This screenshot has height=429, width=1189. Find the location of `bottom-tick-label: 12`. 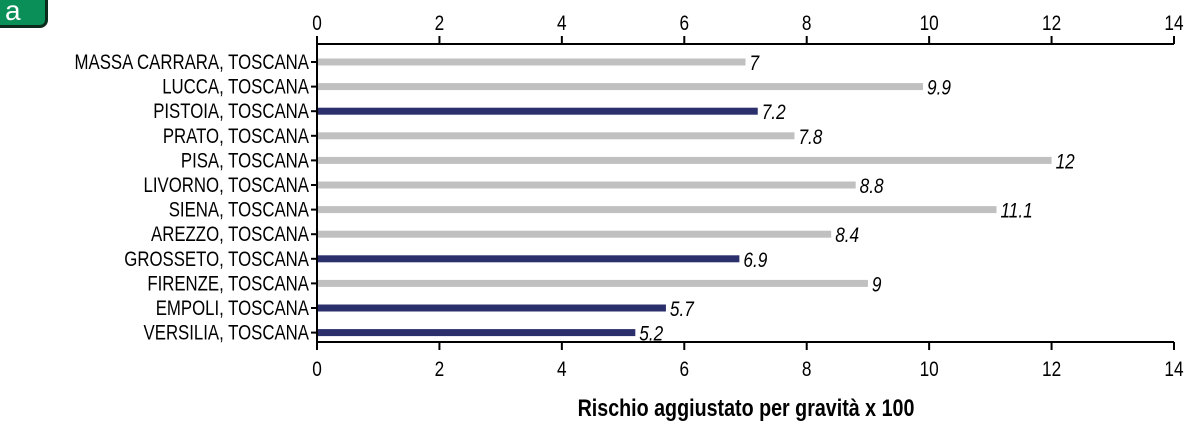

bottom-tick-label: 12 is located at coordinates (1051, 370).